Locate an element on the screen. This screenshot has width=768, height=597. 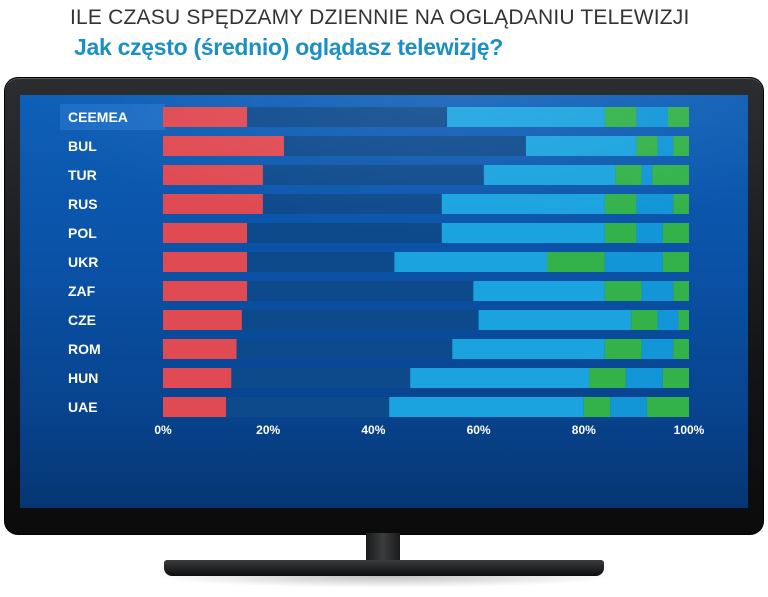
x-tick-label: 0% is located at coordinates (163, 430).